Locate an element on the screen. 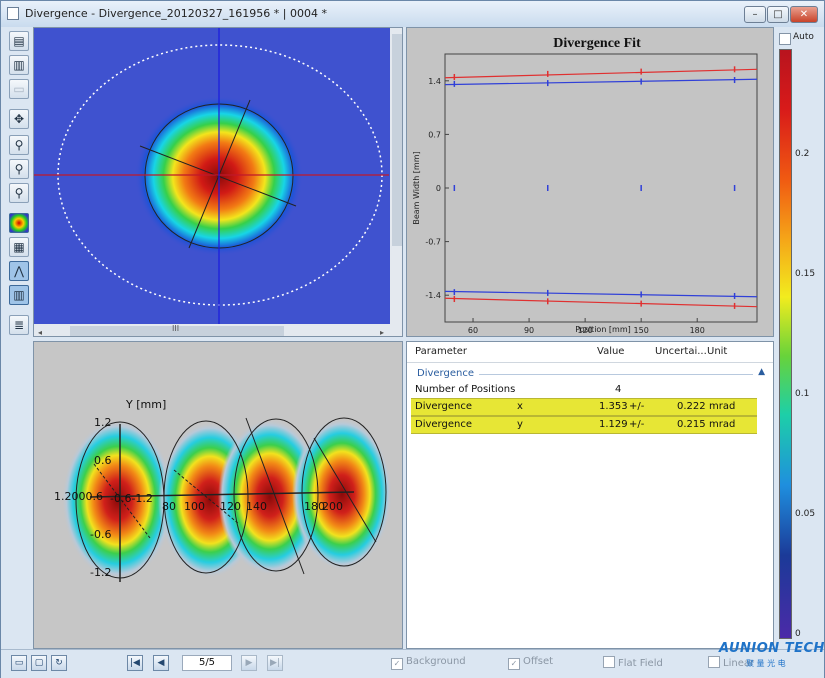 Image resolution: width=825 pixels, height=678 pixels. header-unit: Unit is located at coordinates (717, 351).